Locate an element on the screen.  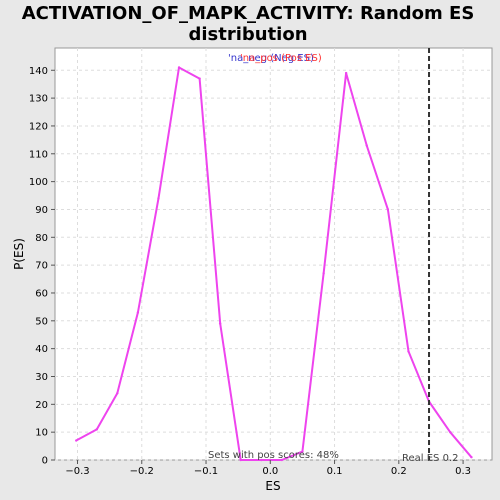
legend: 'na_neg (Neg ES) 'na_pos (Pos ES) is located at coordinates (275, 58).